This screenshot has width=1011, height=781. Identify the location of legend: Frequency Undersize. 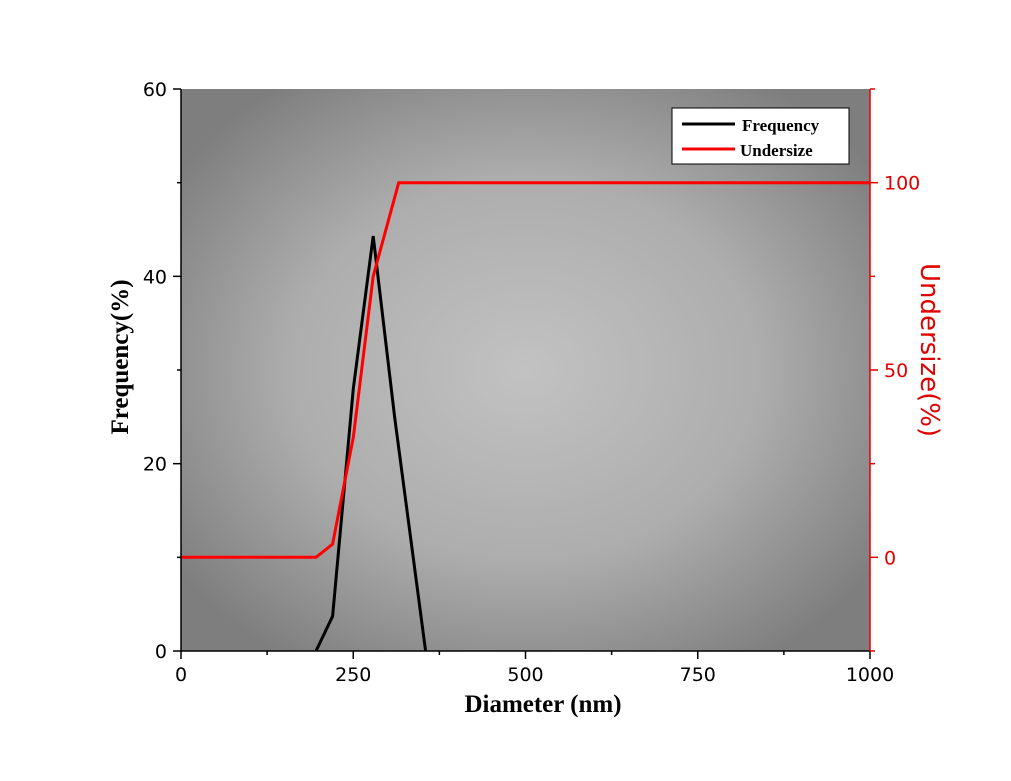
(760, 136).